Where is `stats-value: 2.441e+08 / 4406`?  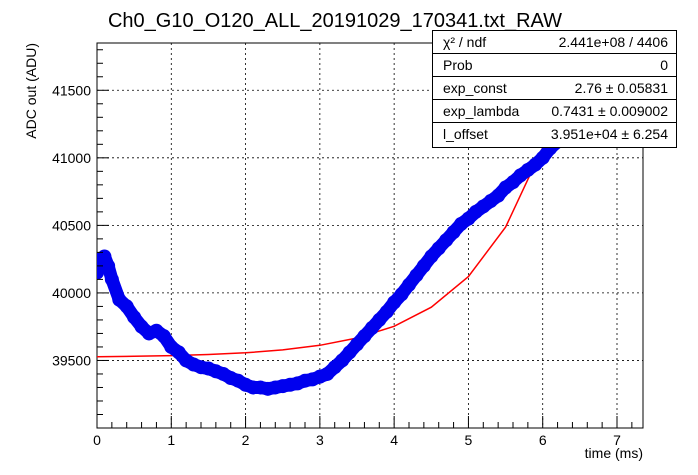 stats-value: 2.441e+08 / 4406 is located at coordinates (613, 42).